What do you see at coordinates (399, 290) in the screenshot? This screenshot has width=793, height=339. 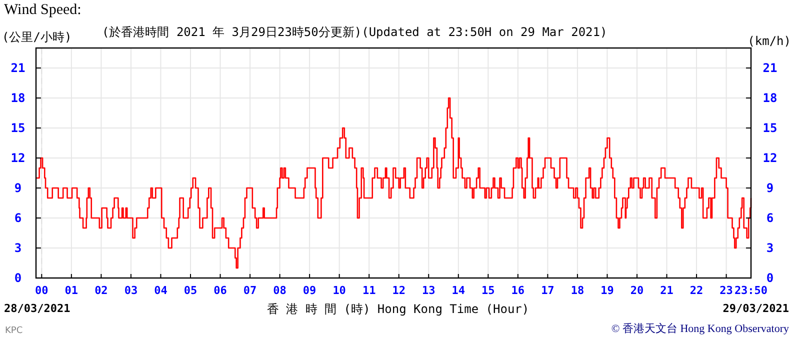 I see `x-tick-label: 12` at bounding box center [399, 290].